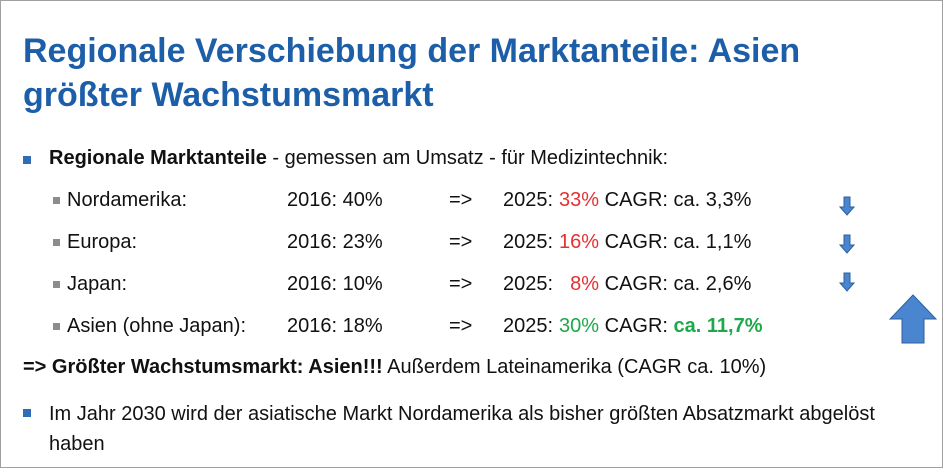  What do you see at coordinates (718, 326) in the screenshot?
I see `cagr-value: ca. 11,7%` at bounding box center [718, 326].